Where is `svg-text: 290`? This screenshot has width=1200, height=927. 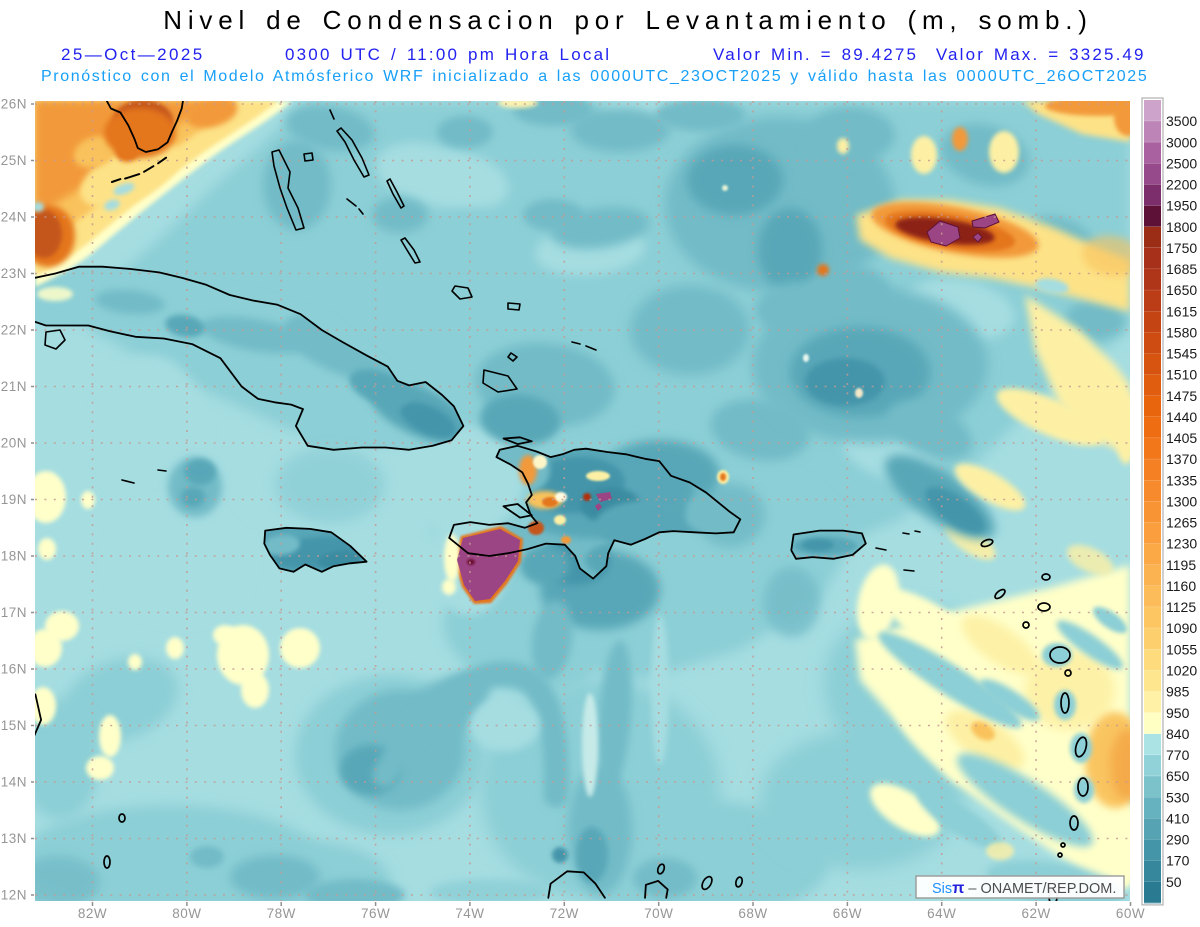 svg-text: 290 is located at coordinates (1178, 840).